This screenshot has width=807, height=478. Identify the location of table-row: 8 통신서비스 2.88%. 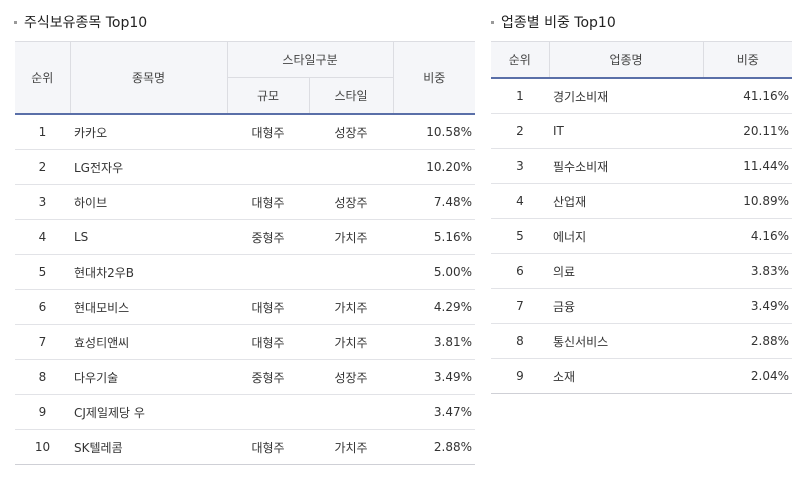
(641, 341).